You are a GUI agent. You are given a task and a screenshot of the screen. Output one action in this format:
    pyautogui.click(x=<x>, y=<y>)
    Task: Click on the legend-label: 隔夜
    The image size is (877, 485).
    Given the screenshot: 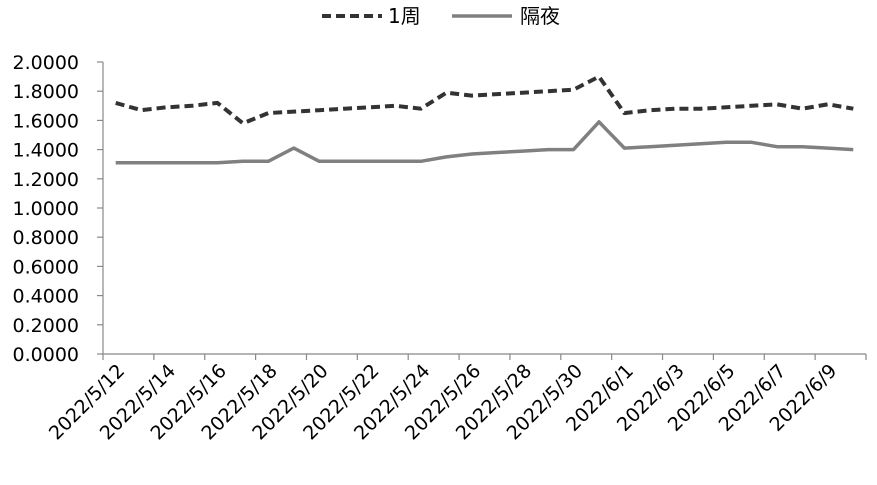 What is the action you would take?
    pyautogui.click(x=540, y=16)
    